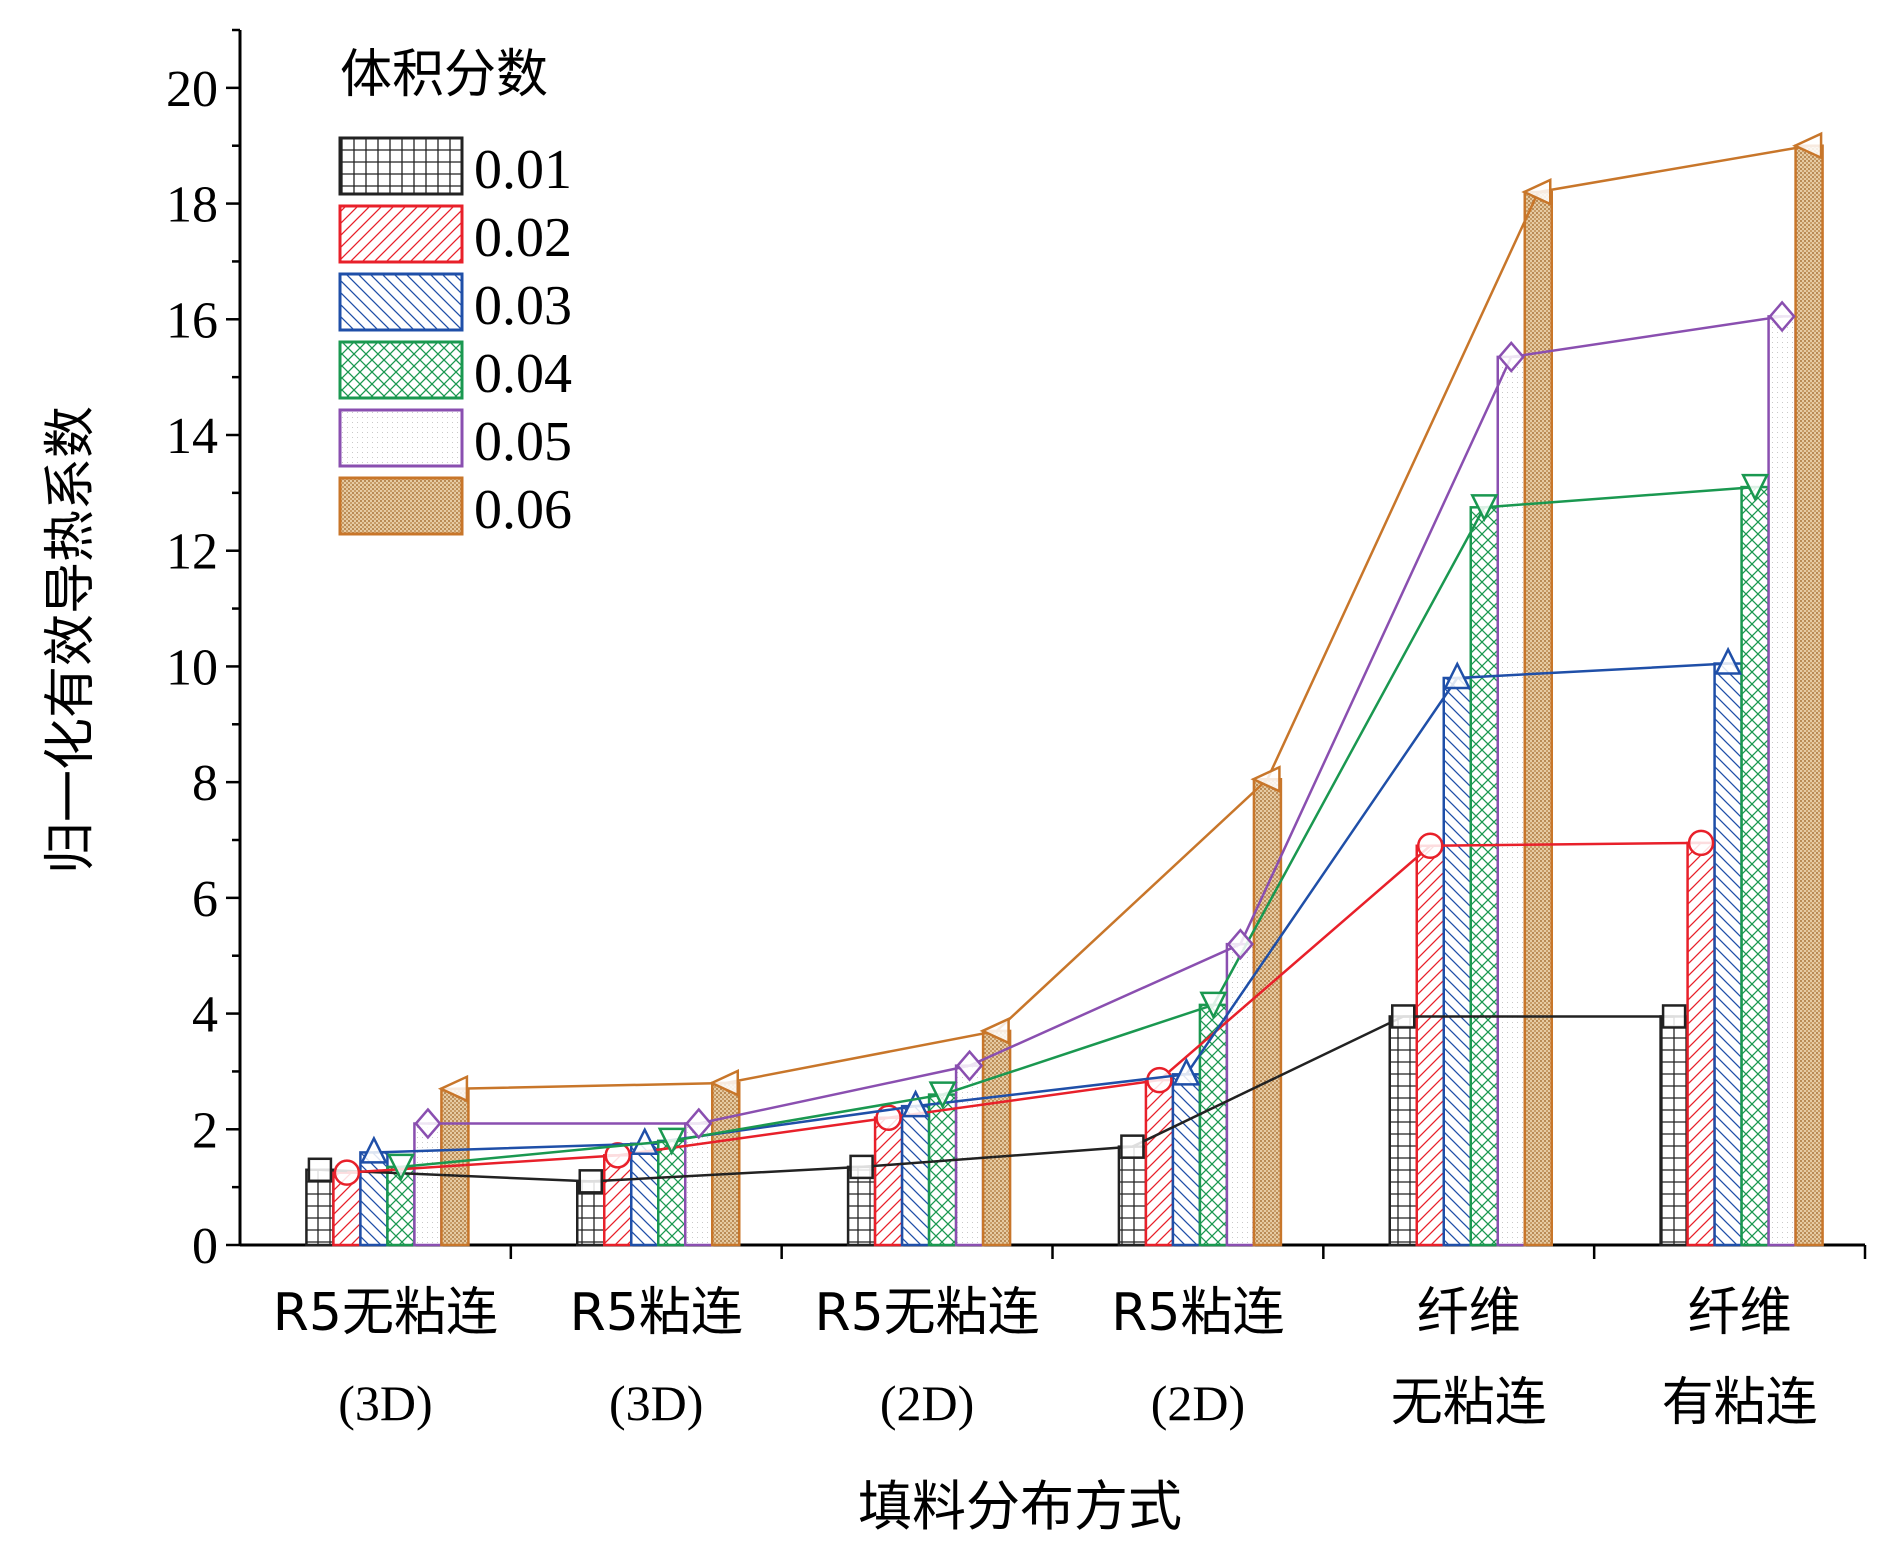 Image resolution: width=1891 pixels, height=1551 pixels. I want to click on x-axis-title: 填料分布方式, so click(1020, 1506).